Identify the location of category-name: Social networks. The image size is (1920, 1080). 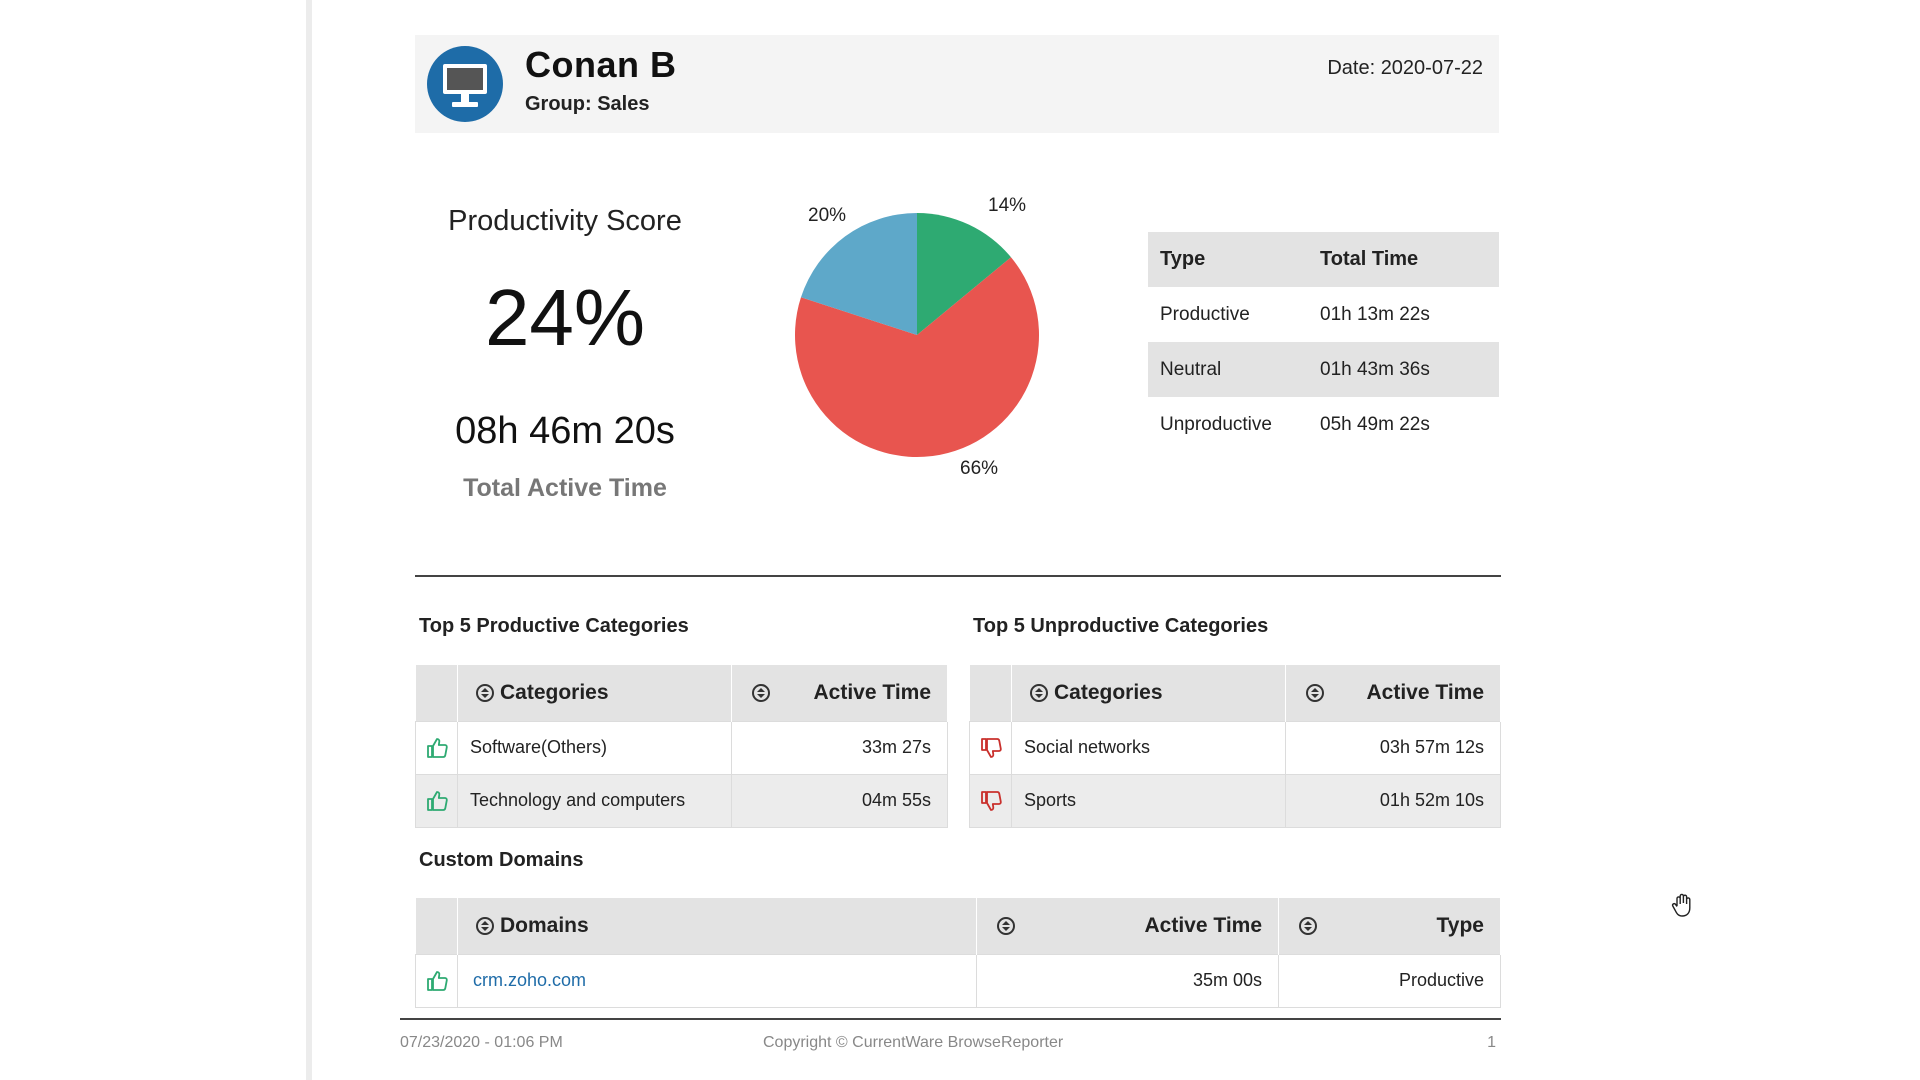
(1148, 747).